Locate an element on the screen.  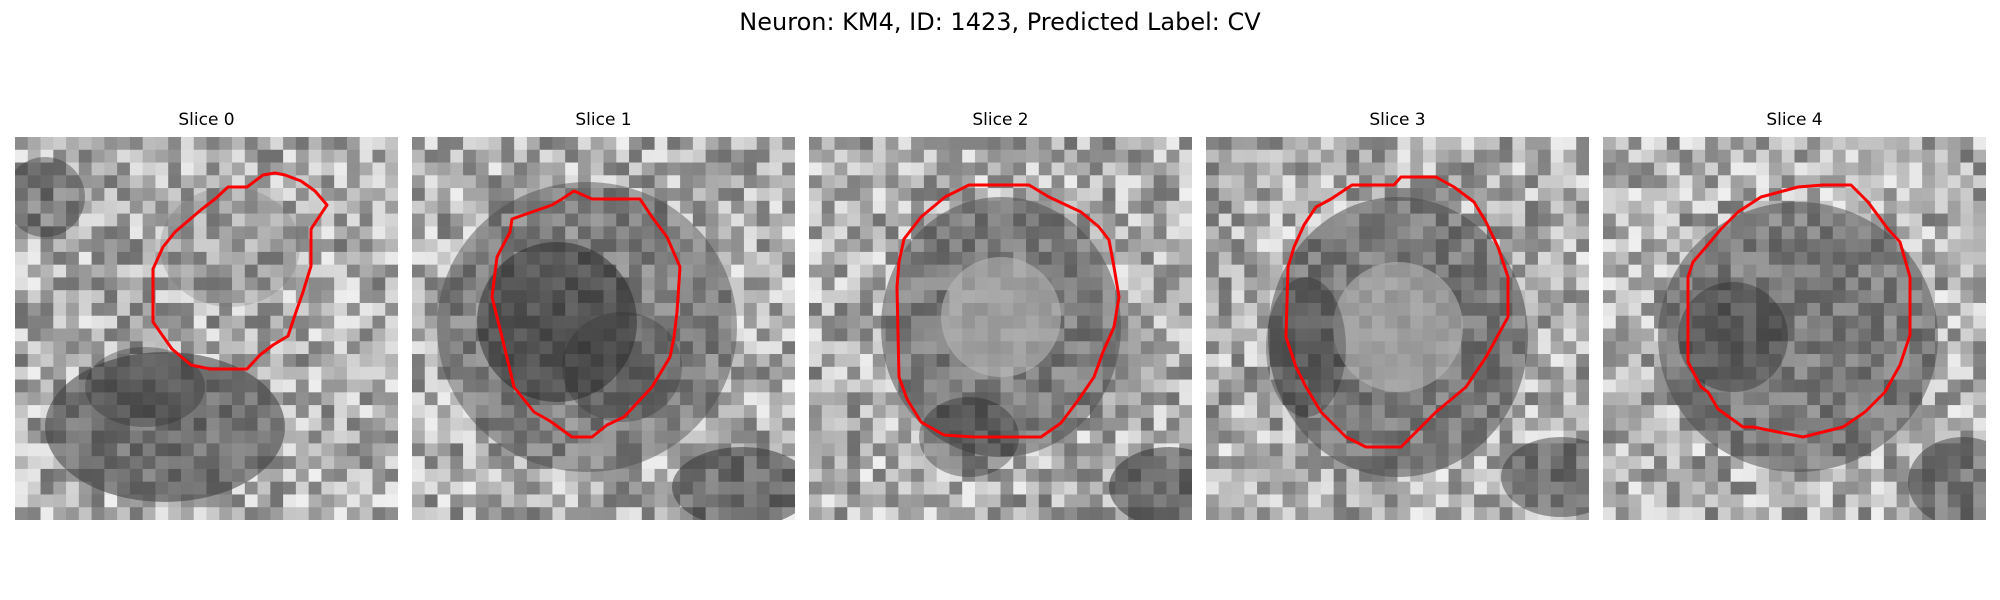
pixel-noise-texture is located at coordinates (603, 328).